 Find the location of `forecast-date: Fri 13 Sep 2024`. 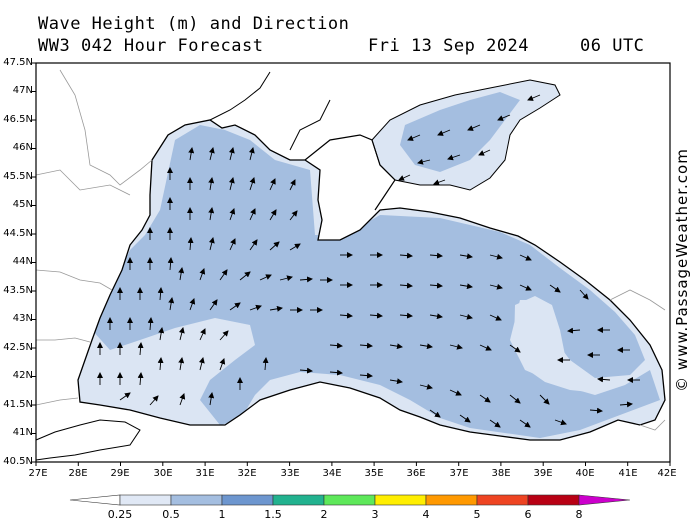

forecast-date: Fri 13 Sep 2024 is located at coordinates (449, 46).